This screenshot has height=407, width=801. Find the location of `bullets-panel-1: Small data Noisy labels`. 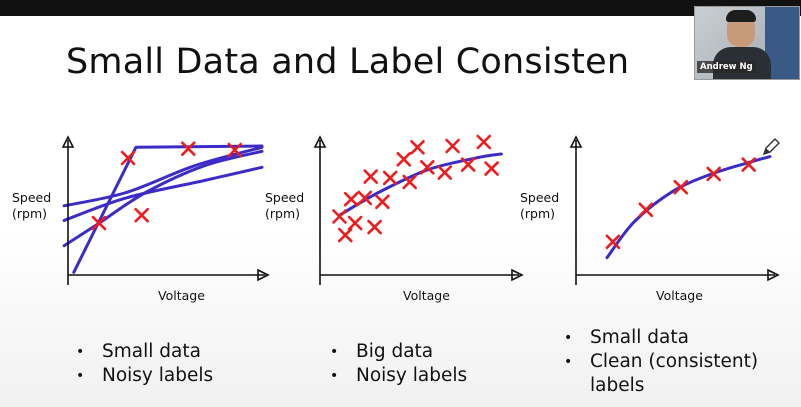

bullets-panel-1: Small data Noisy labels is located at coordinates (144, 364).